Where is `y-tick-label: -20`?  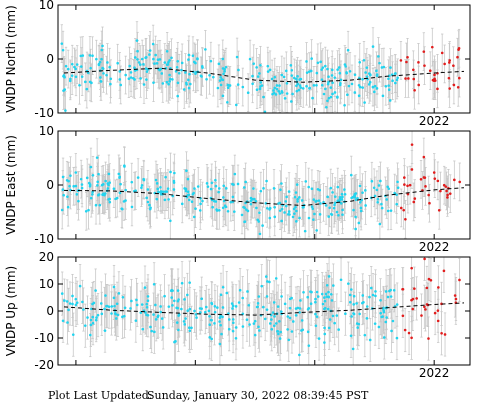 y-tick-label: -20 is located at coordinates (44, 365).